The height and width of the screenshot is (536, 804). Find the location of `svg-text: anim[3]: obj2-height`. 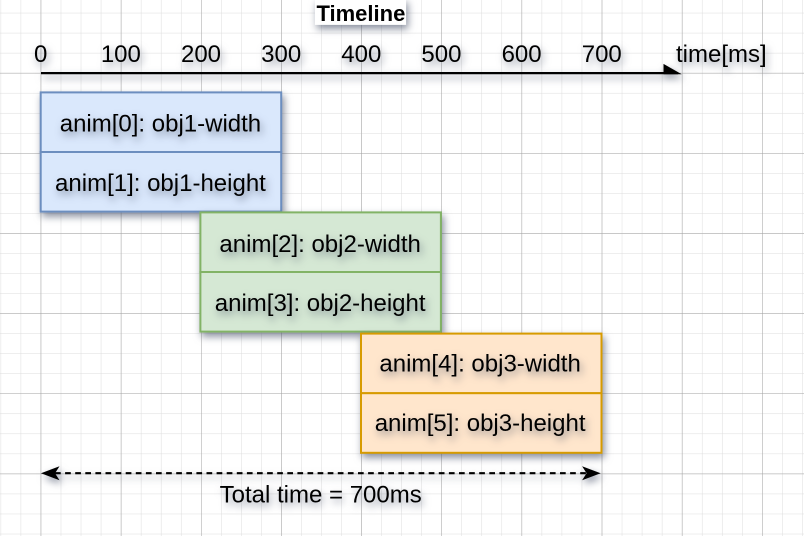

svg-text: anim[3]: obj2-height is located at coordinates (320, 303).